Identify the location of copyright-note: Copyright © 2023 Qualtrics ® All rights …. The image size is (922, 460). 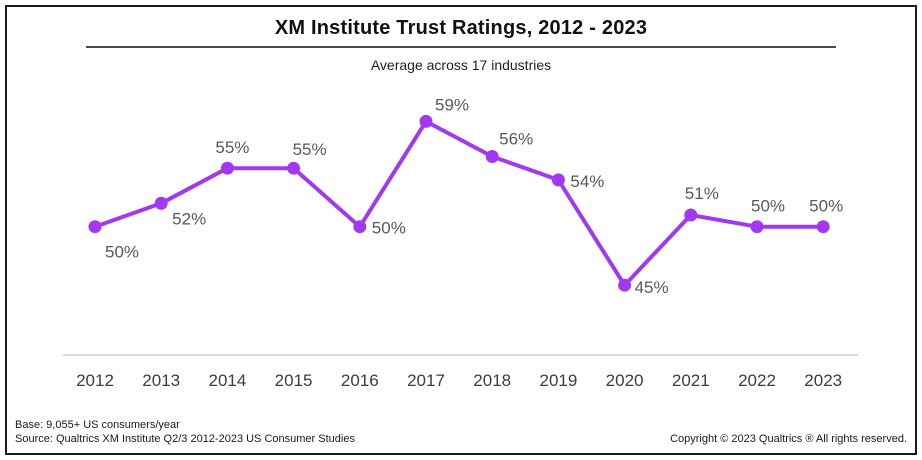
(788, 439).